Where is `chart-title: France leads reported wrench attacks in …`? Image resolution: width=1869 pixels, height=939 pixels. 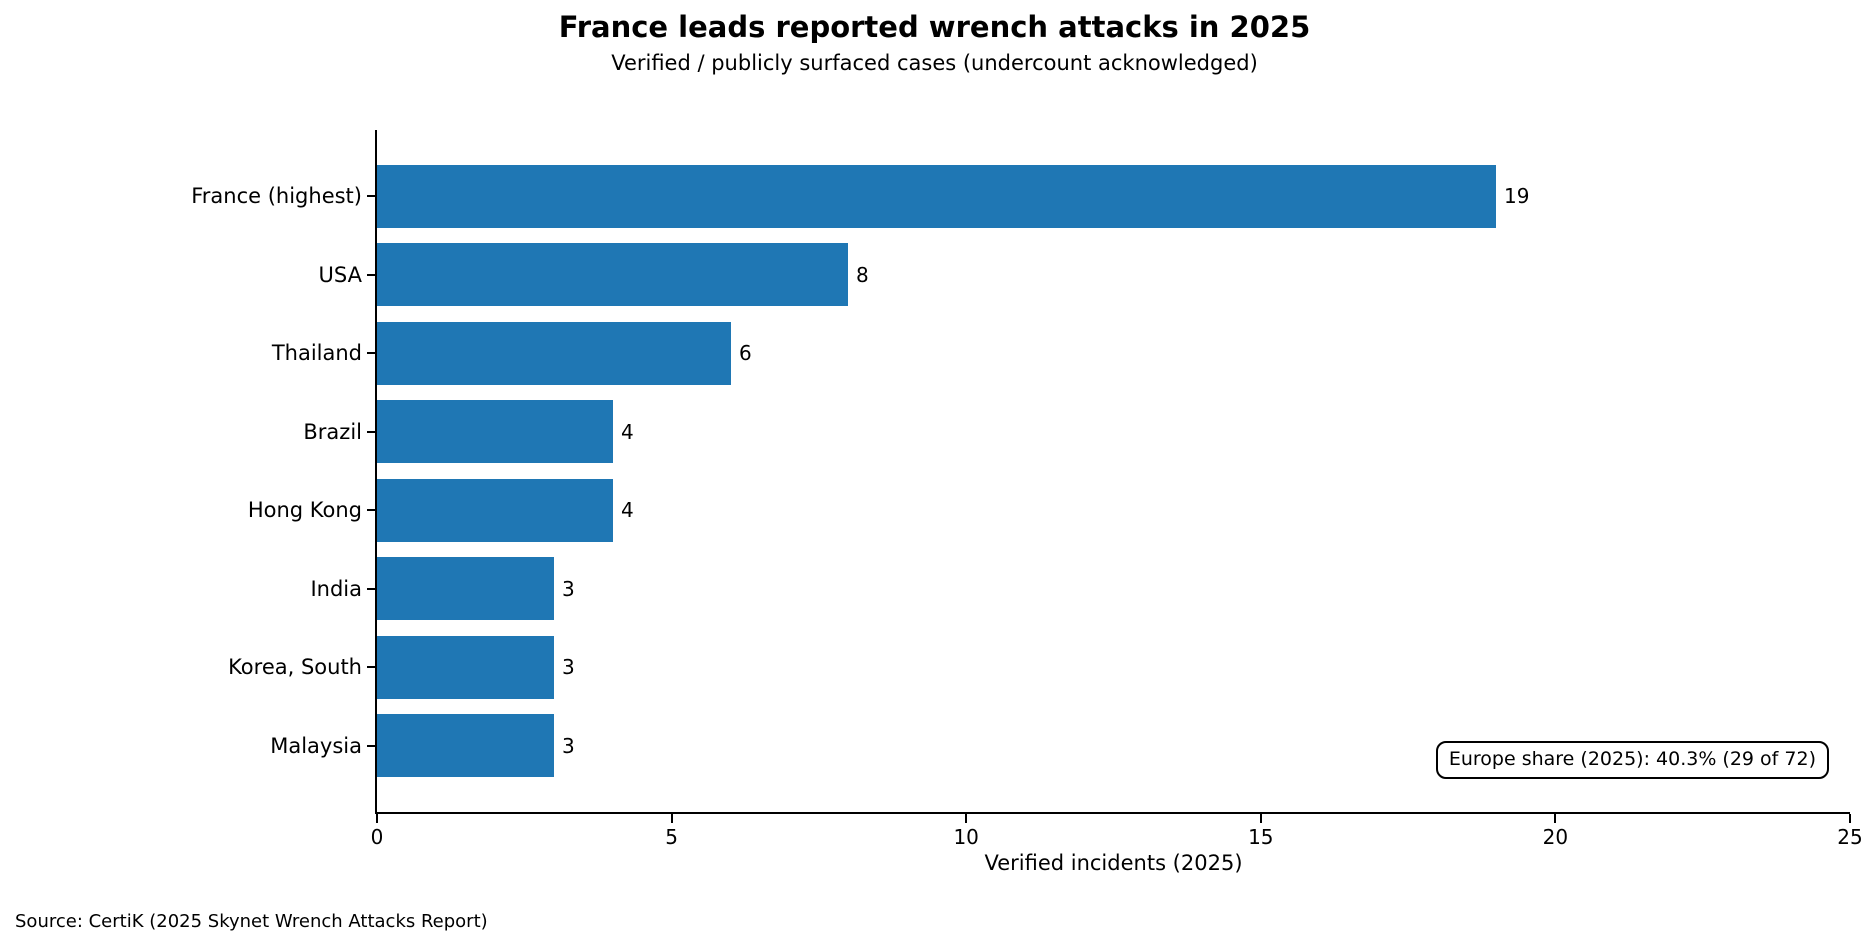
chart-title: France leads reported wrench attacks in … is located at coordinates (934, 27).